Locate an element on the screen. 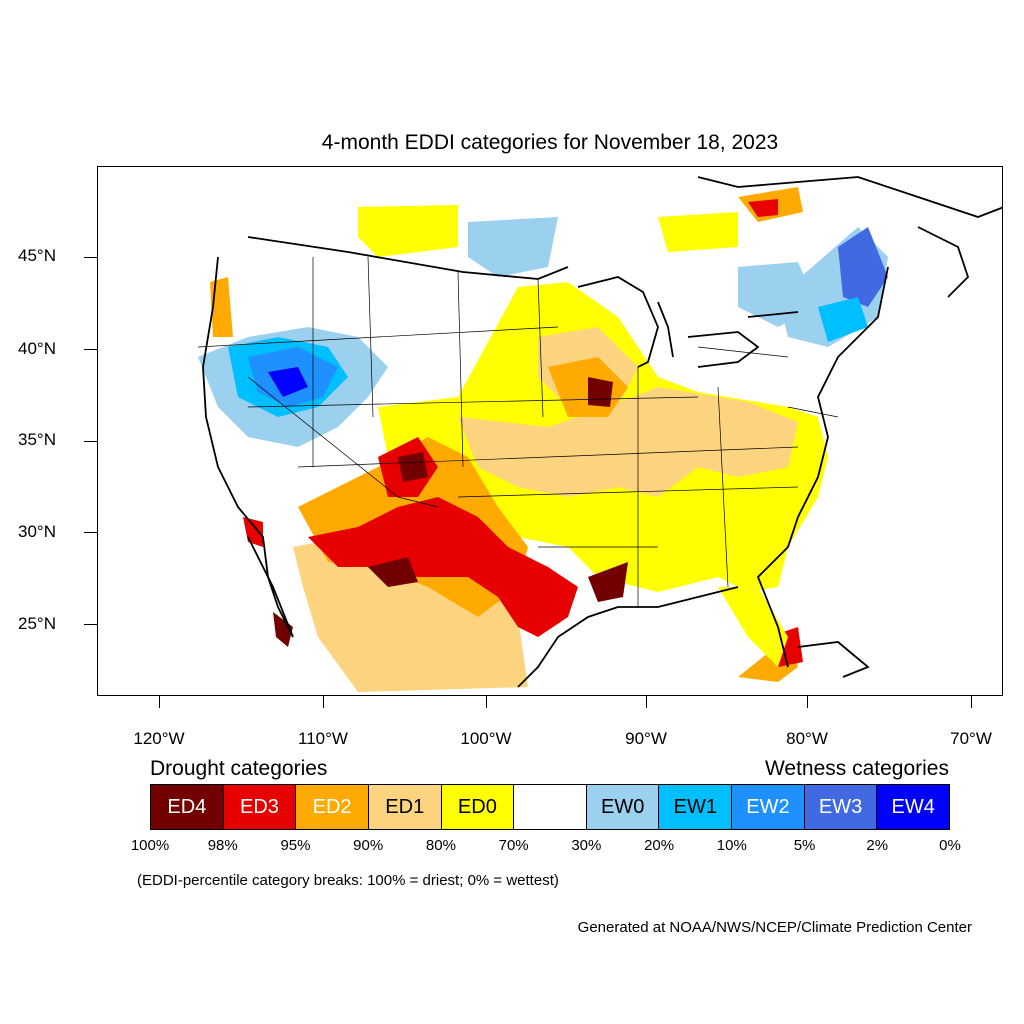  lat-label-40: 40°N is located at coordinates (37, 348).